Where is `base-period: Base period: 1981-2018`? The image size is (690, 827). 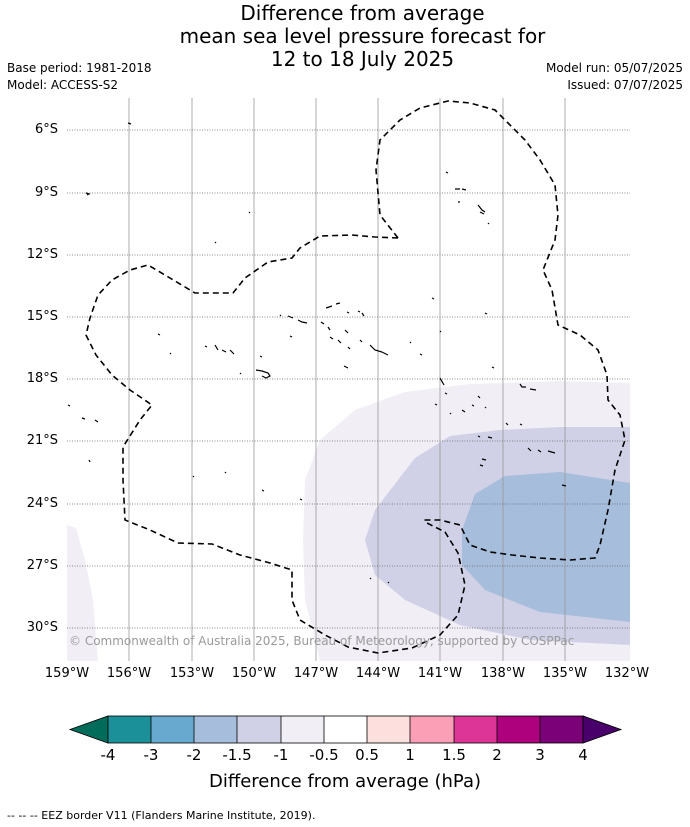
base-period: Base period: 1981-2018 is located at coordinates (79, 68).